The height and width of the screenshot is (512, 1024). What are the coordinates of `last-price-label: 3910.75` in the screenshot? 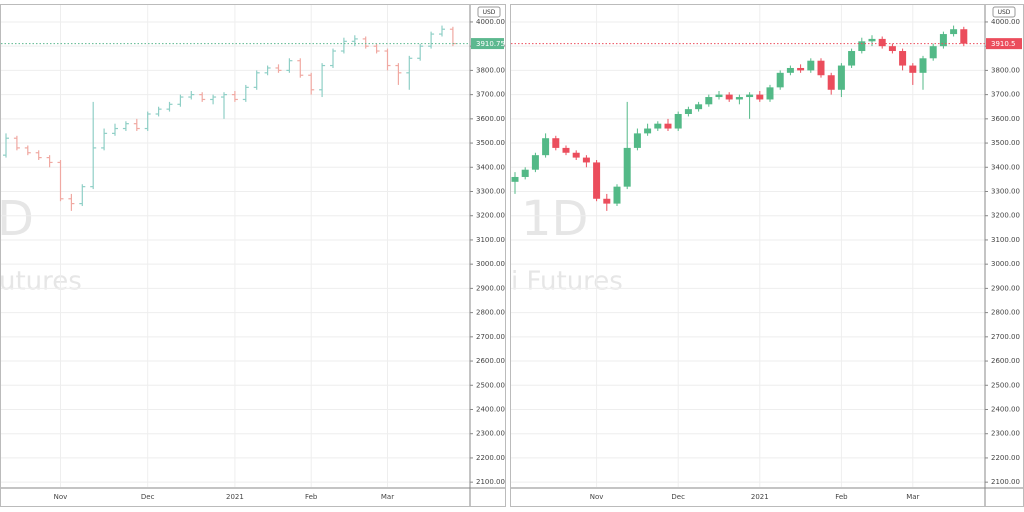 It's located at (490, 44).